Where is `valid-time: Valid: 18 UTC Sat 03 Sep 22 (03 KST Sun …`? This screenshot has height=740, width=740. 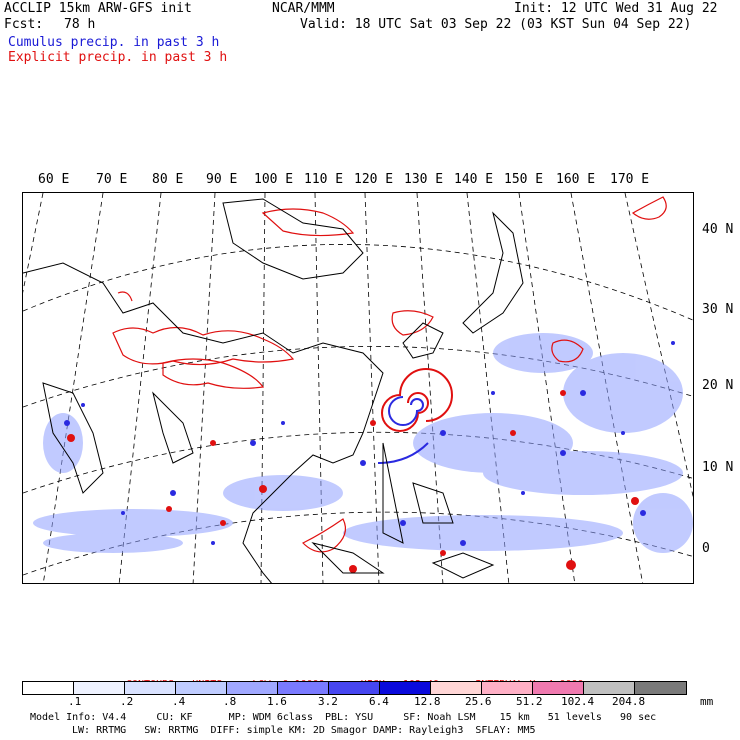 valid-time: Valid: 18 UTC Sat 03 Sep 22 (03 KST Sun … is located at coordinates (496, 24).